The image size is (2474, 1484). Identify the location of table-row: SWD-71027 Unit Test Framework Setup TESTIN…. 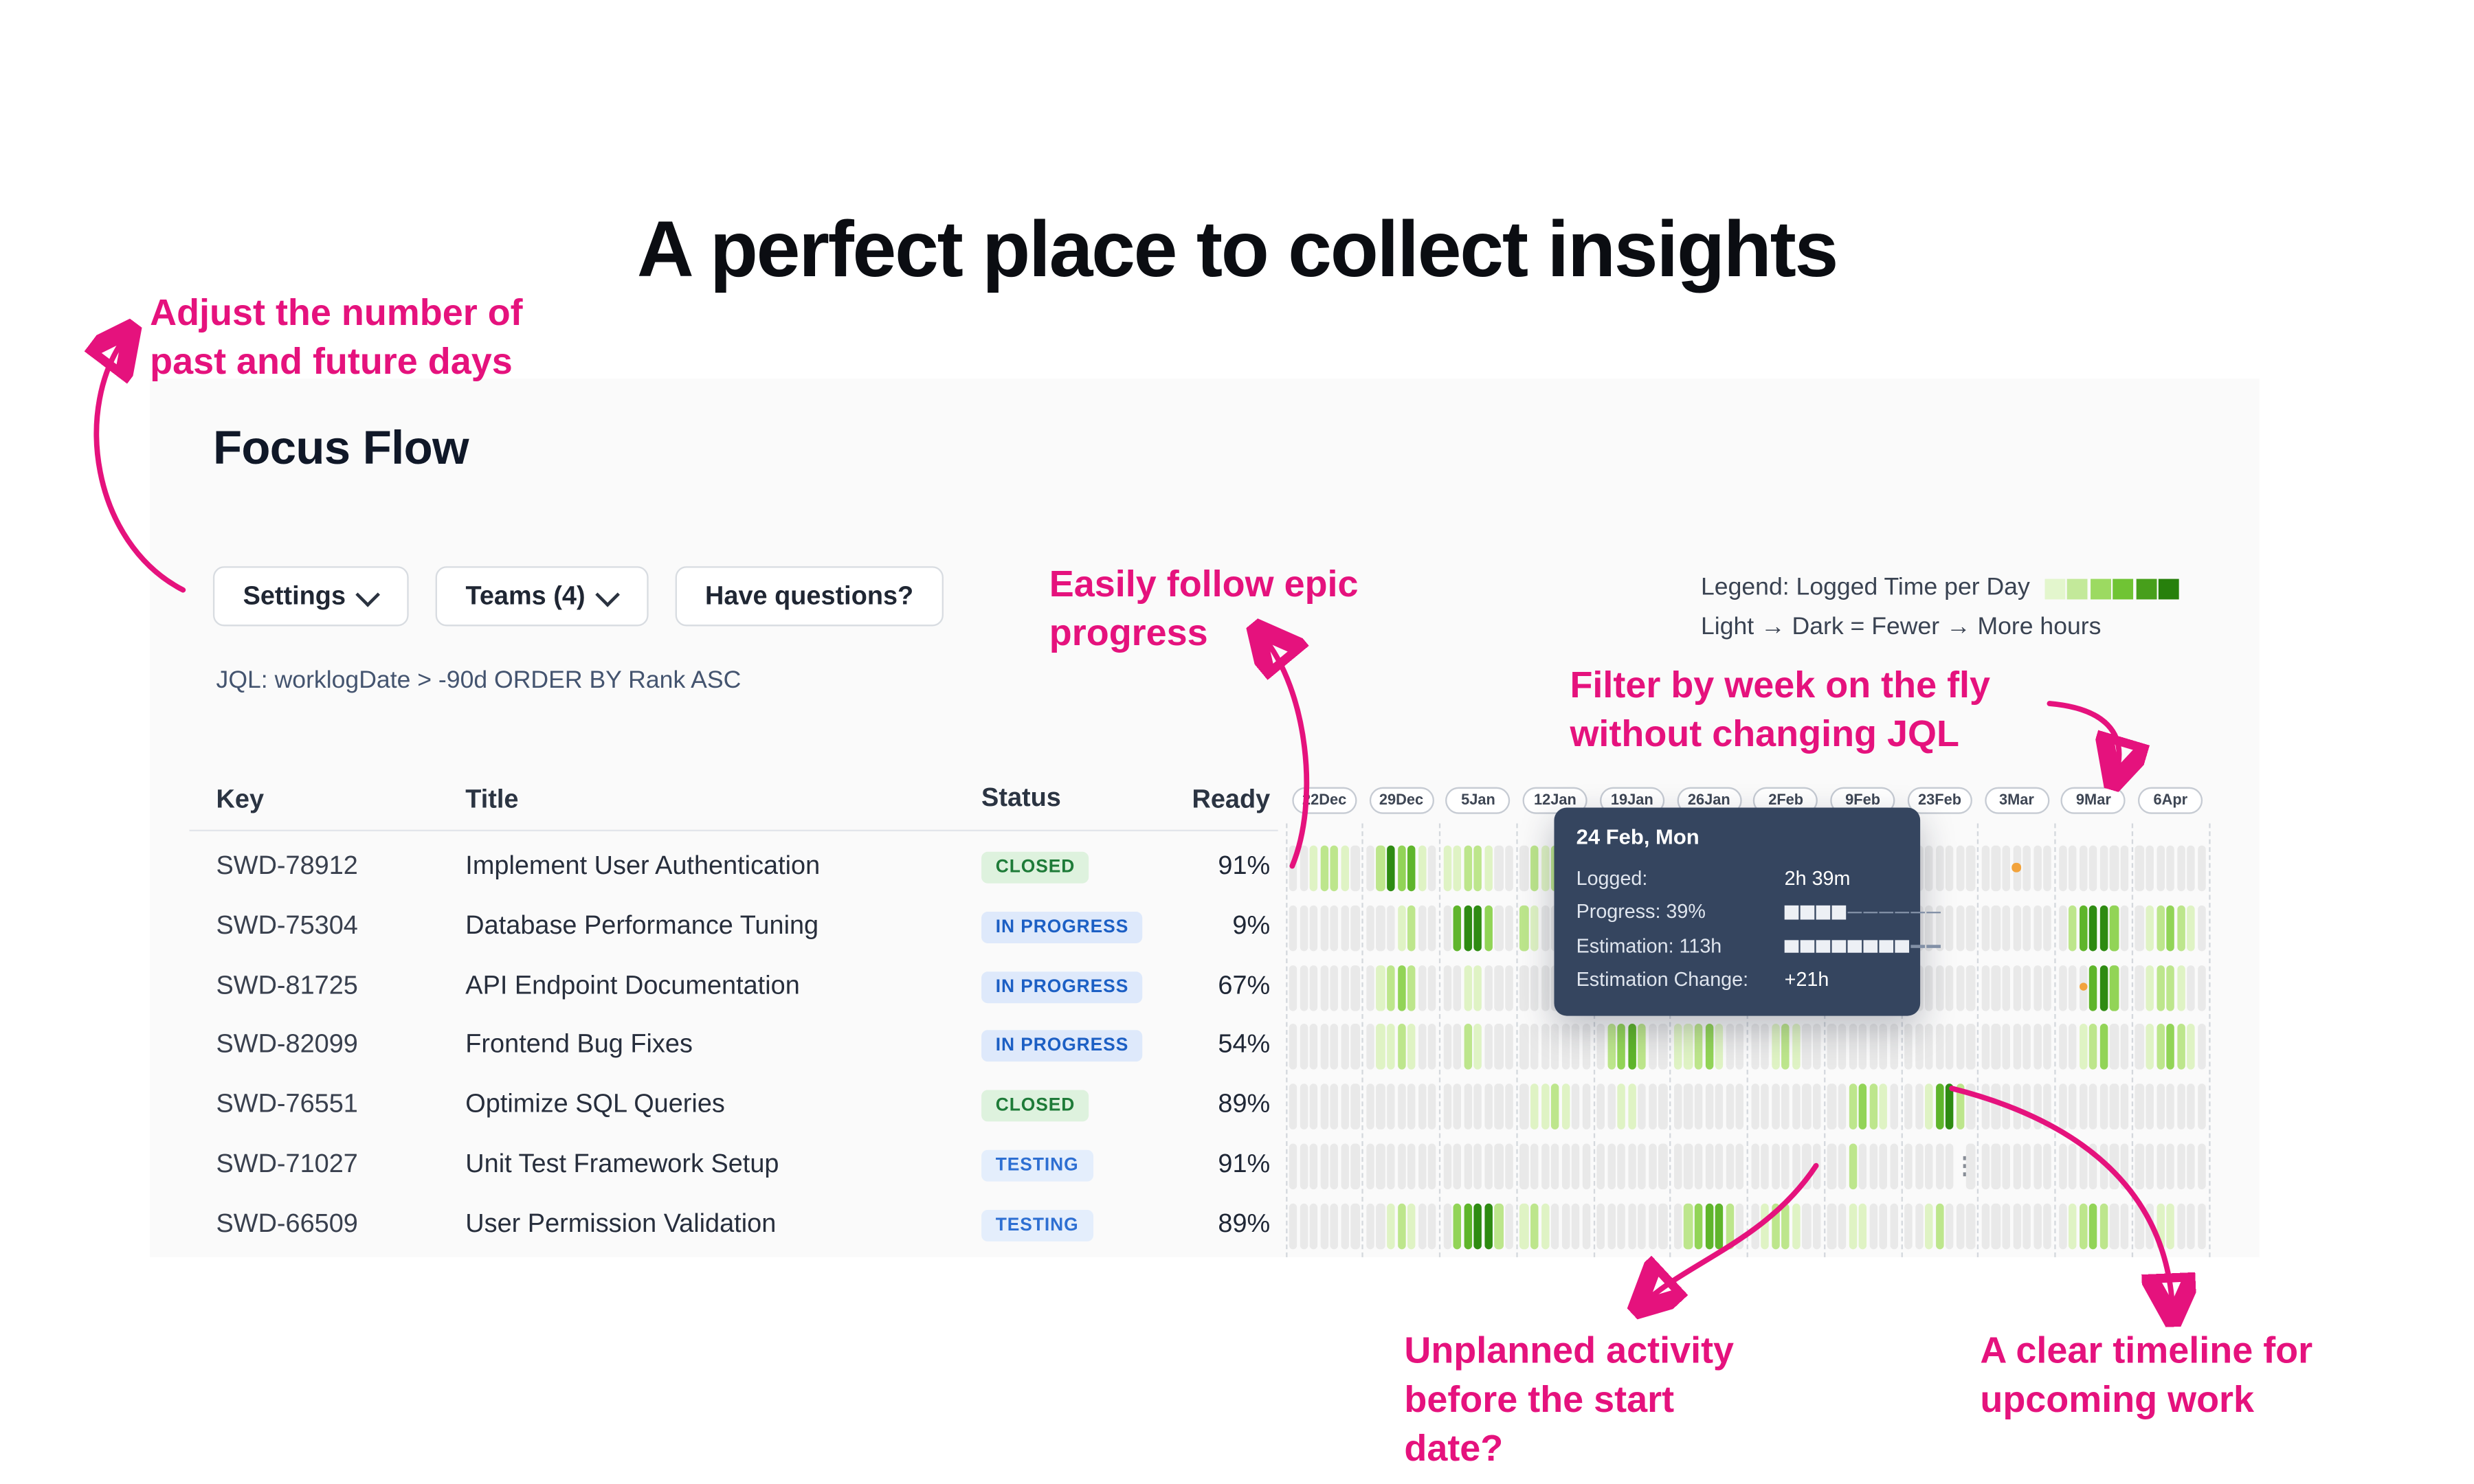
(1225, 1167).